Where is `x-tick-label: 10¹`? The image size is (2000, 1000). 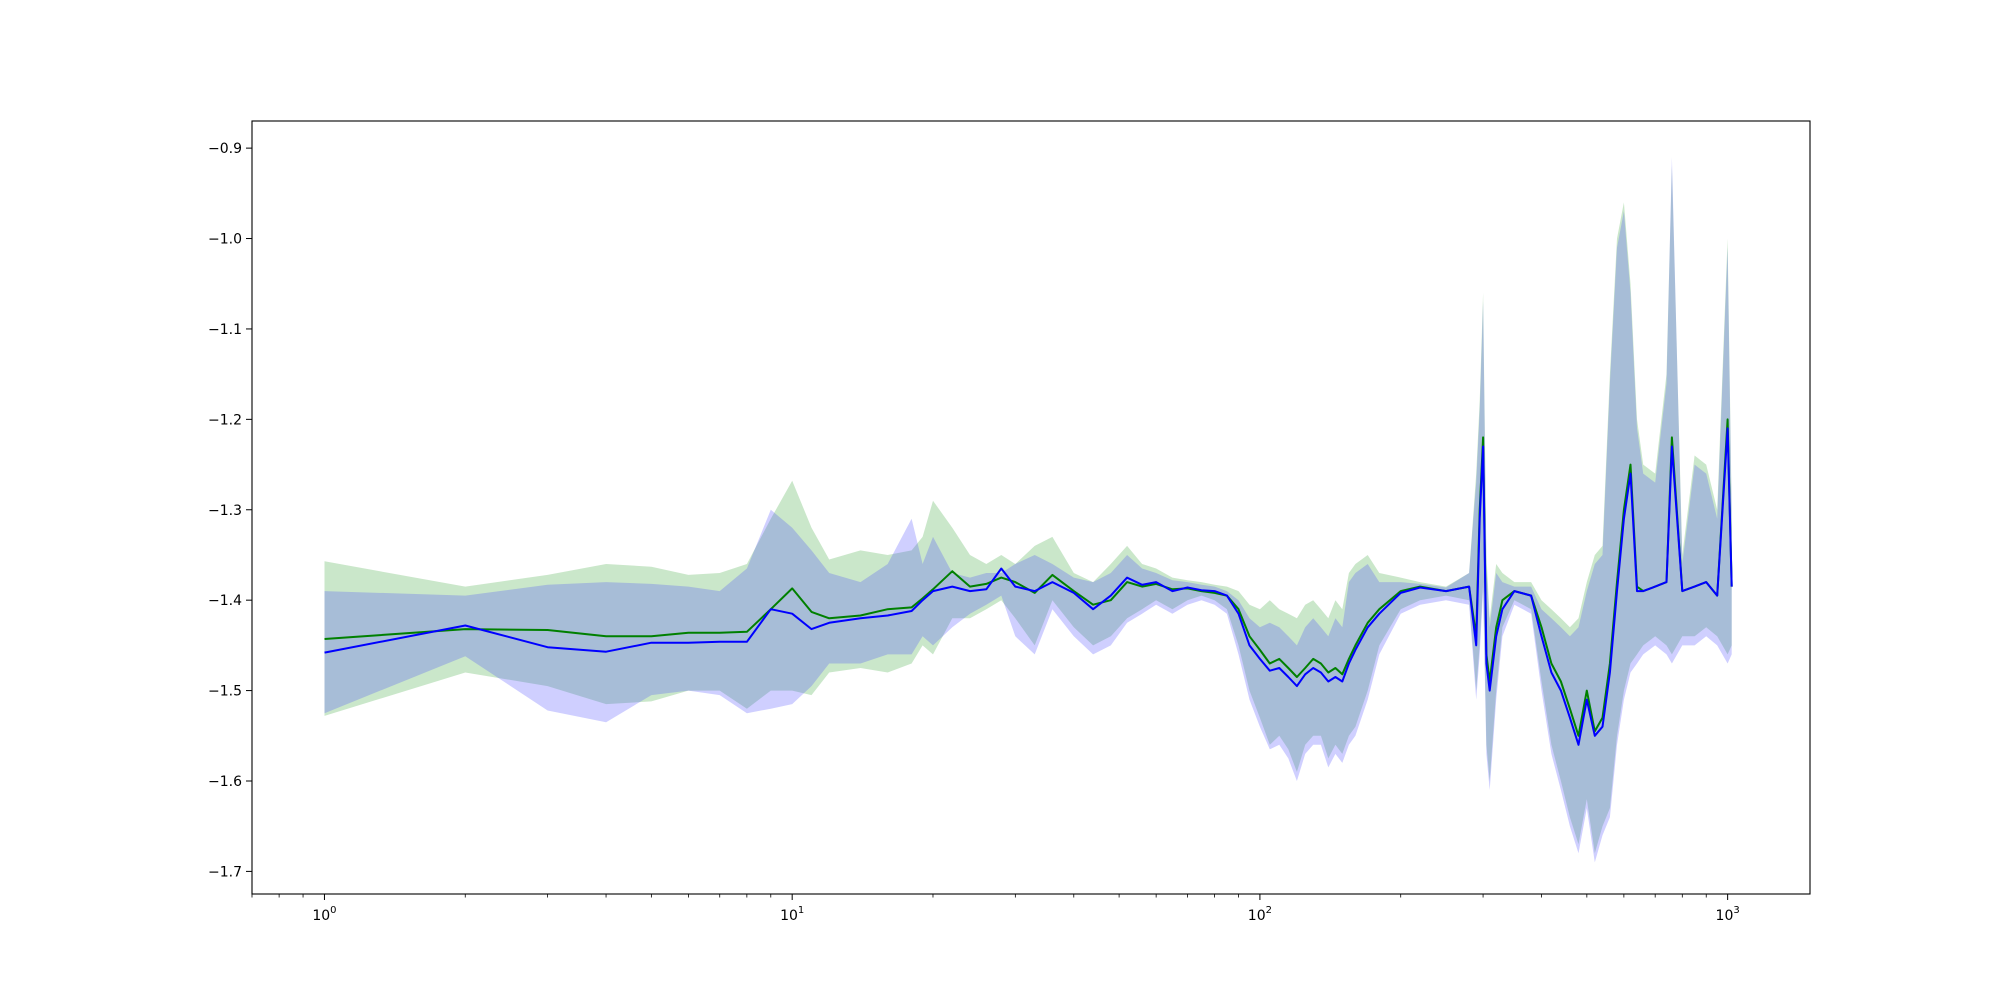
x-tick-label: 10¹ is located at coordinates (792, 914).